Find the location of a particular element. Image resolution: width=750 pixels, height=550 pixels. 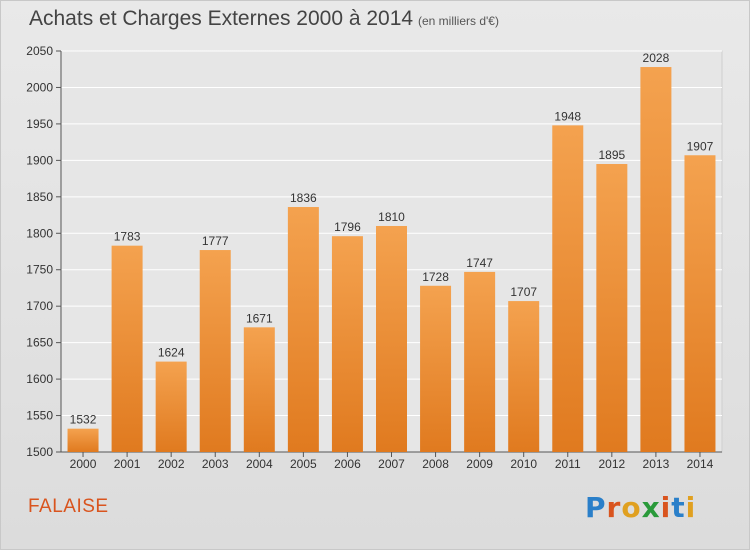

x-tick-label-2008: 2008 is located at coordinates (435, 464).